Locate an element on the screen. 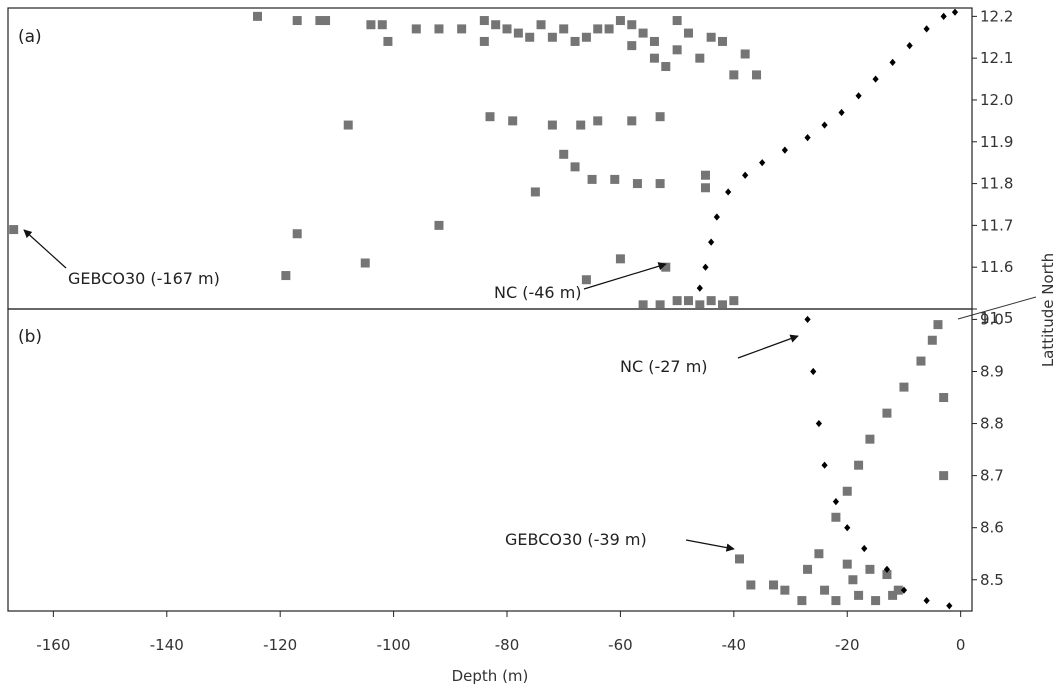  x-tick-label-5: -60 is located at coordinates (620, 645).